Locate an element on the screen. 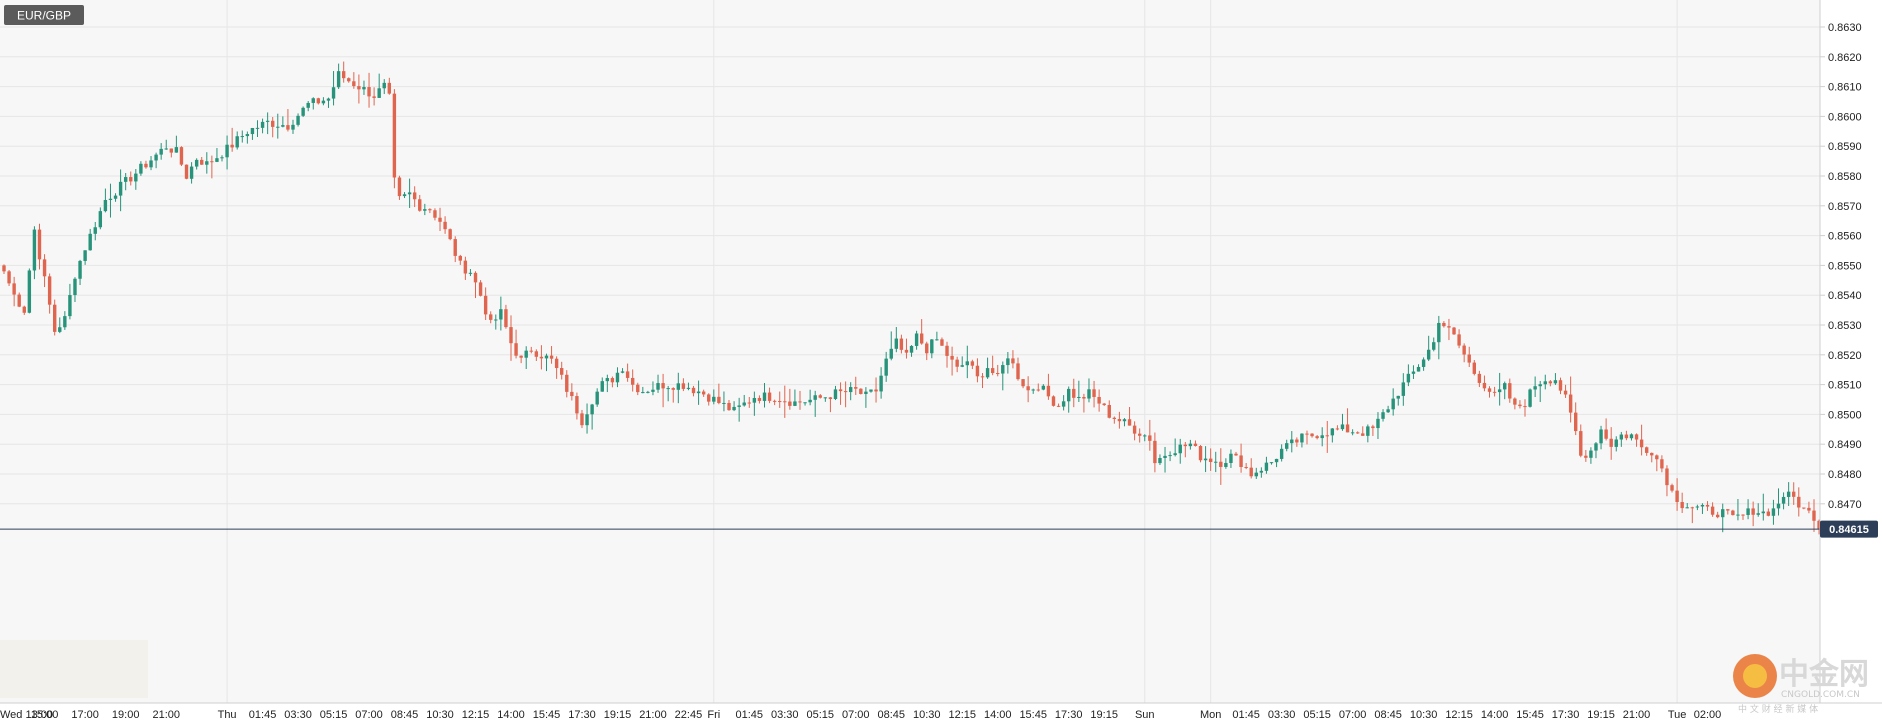 This screenshot has height=725, width=1882. x-tick-label: 15:45 is located at coordinates (547, 715).